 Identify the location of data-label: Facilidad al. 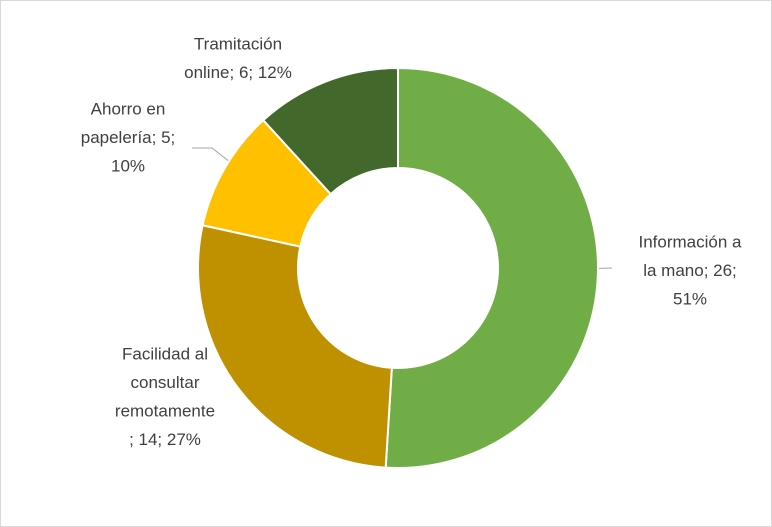
(165, 353).